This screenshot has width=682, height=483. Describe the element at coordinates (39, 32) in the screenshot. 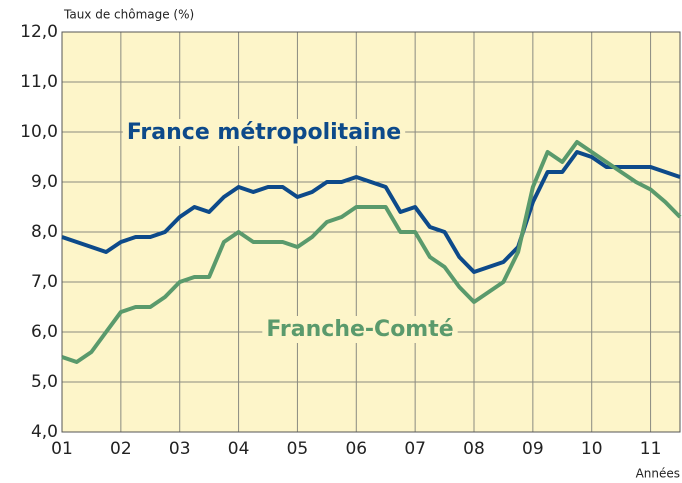

I see `y-tick-label: 12,0` at that location.